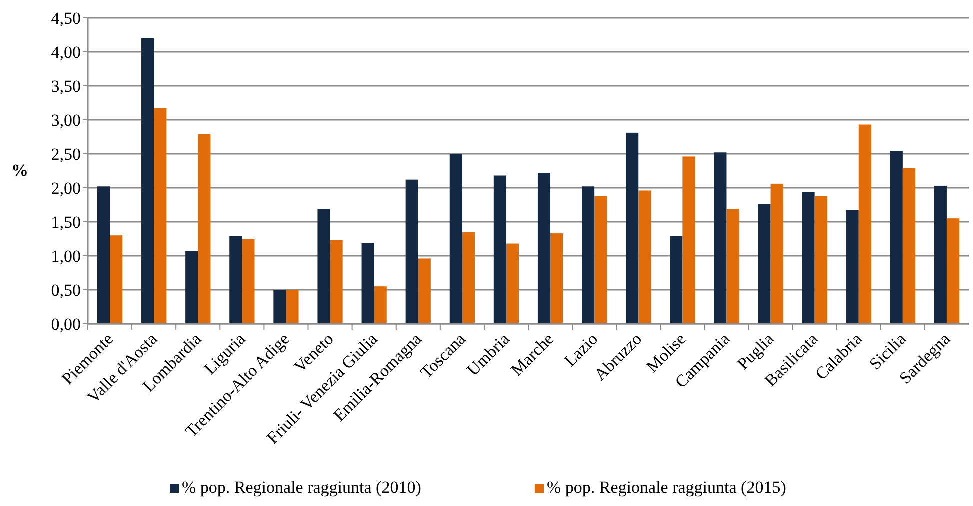 This screenshot has width=973, height=506. I want to click on y-tick-label: 3,00, so click(66, 120).